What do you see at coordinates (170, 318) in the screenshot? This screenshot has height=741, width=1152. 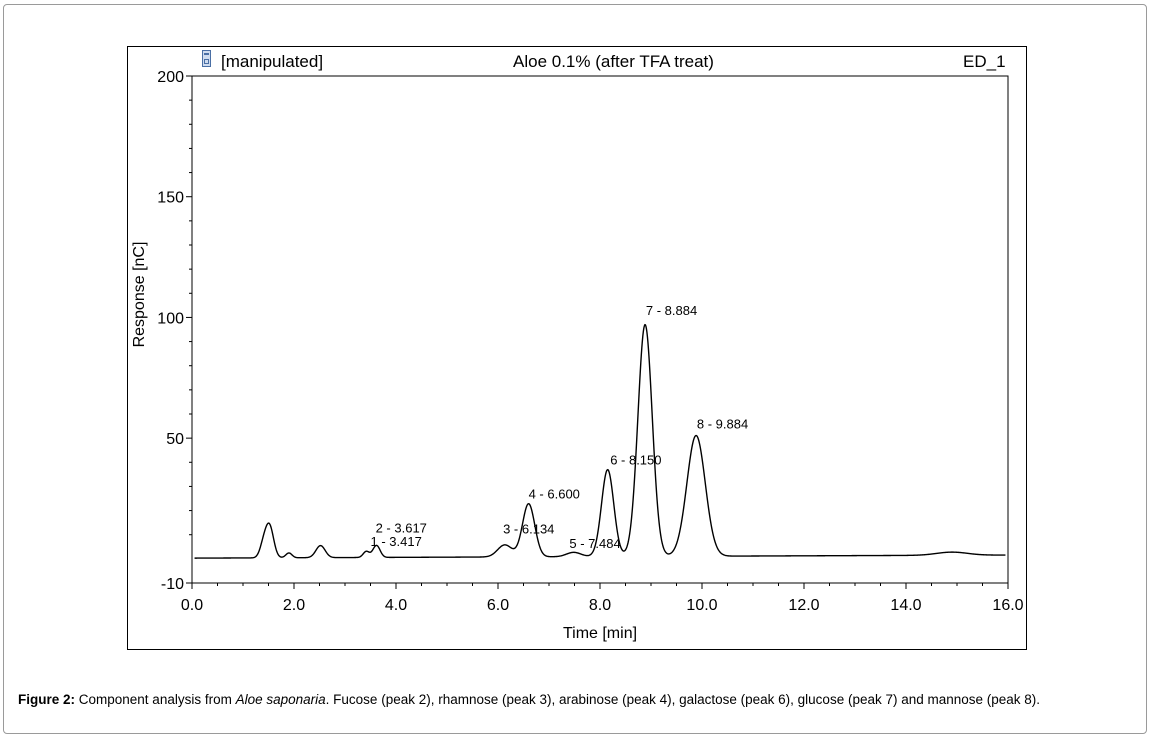 I see `y-tick-label: 100` at bounding box center [170, 318].